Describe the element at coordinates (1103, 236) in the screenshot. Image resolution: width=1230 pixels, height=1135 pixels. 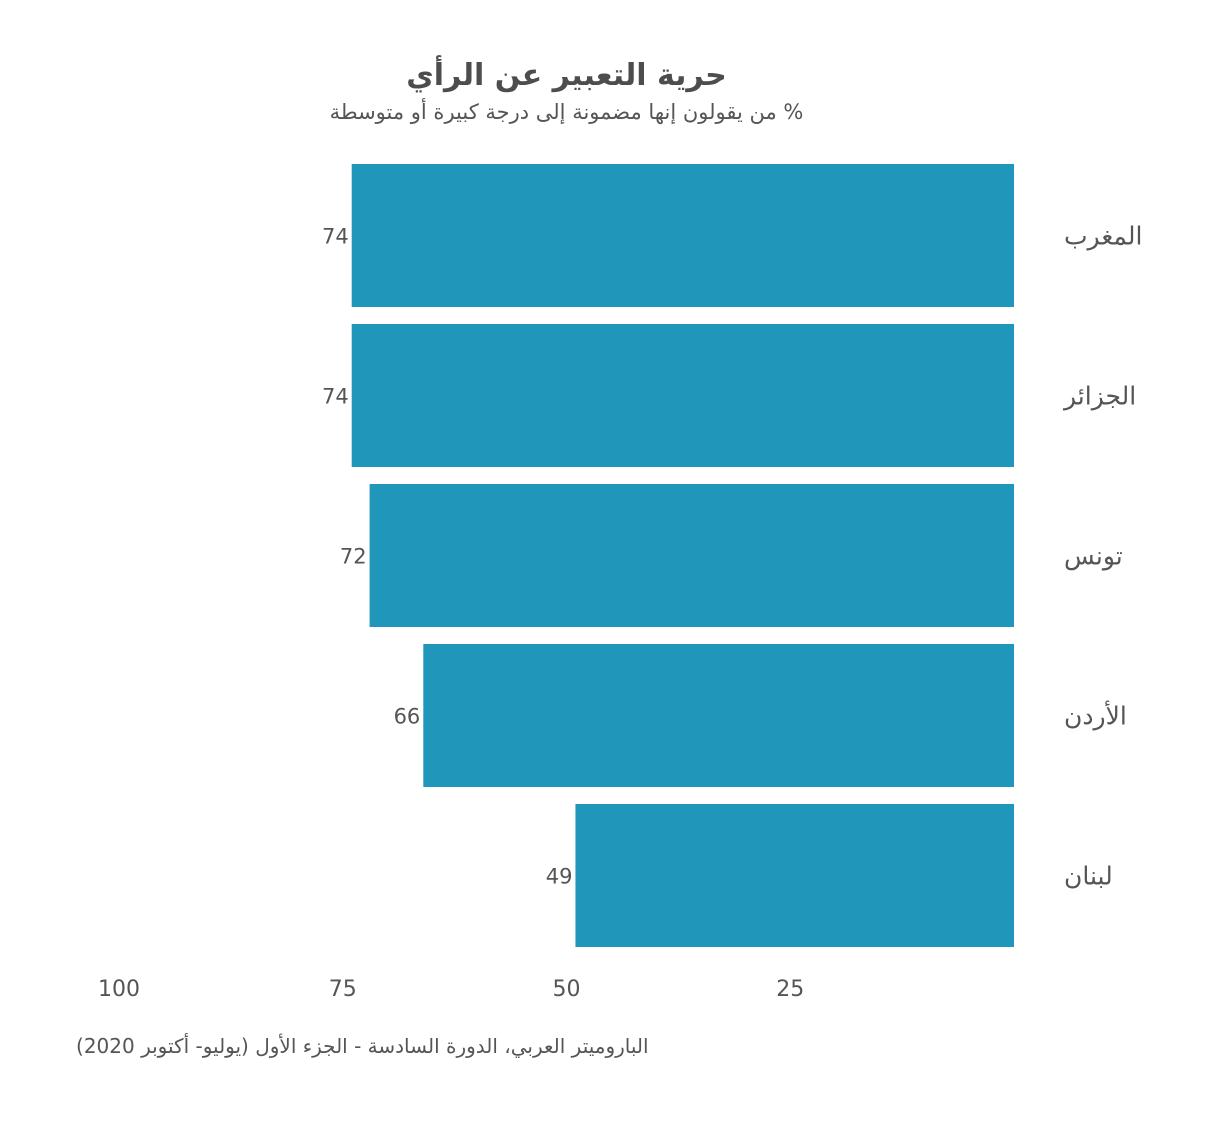
I see `category-label: المغرب` at that location.